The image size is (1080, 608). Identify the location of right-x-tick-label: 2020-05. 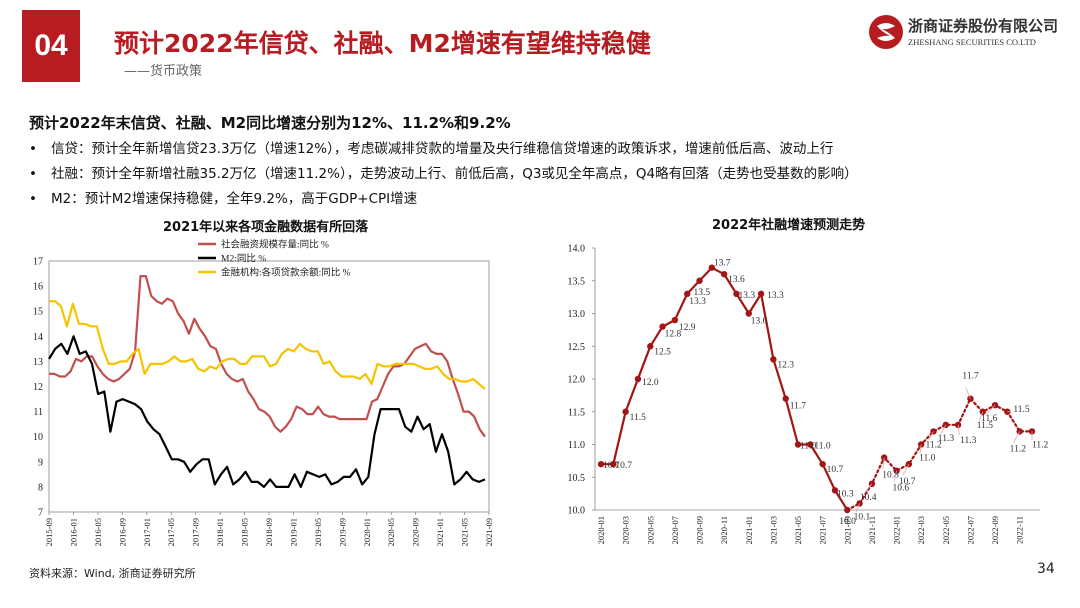
(650, 530).